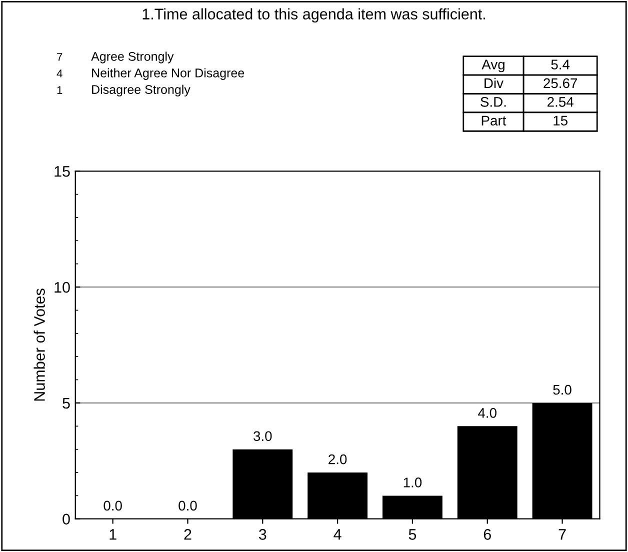 The width and height of the screenshot is (628, 552). Describe the element at coordinates (141, 90) in the screenshot. I see `text: Disagree Strongly` at that location.